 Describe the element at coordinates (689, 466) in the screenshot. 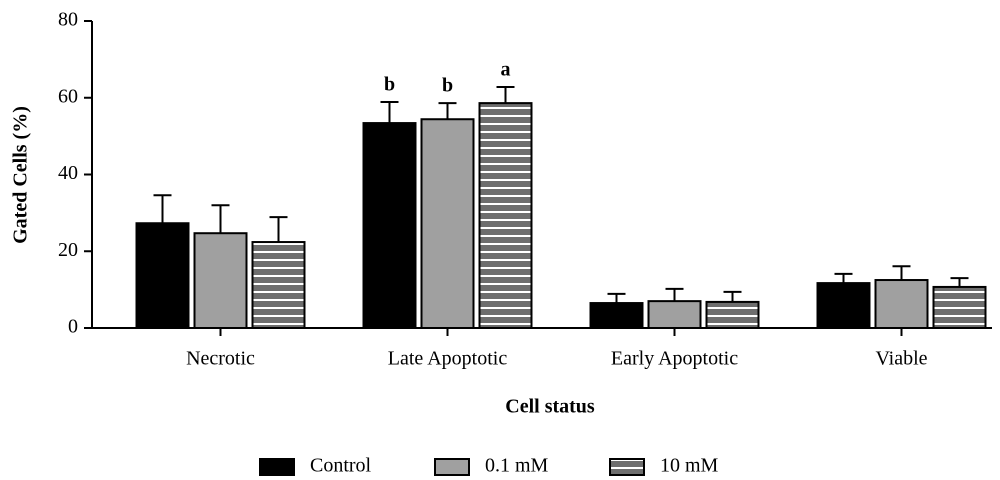

I see `legend-label: 10 mM` at that location.